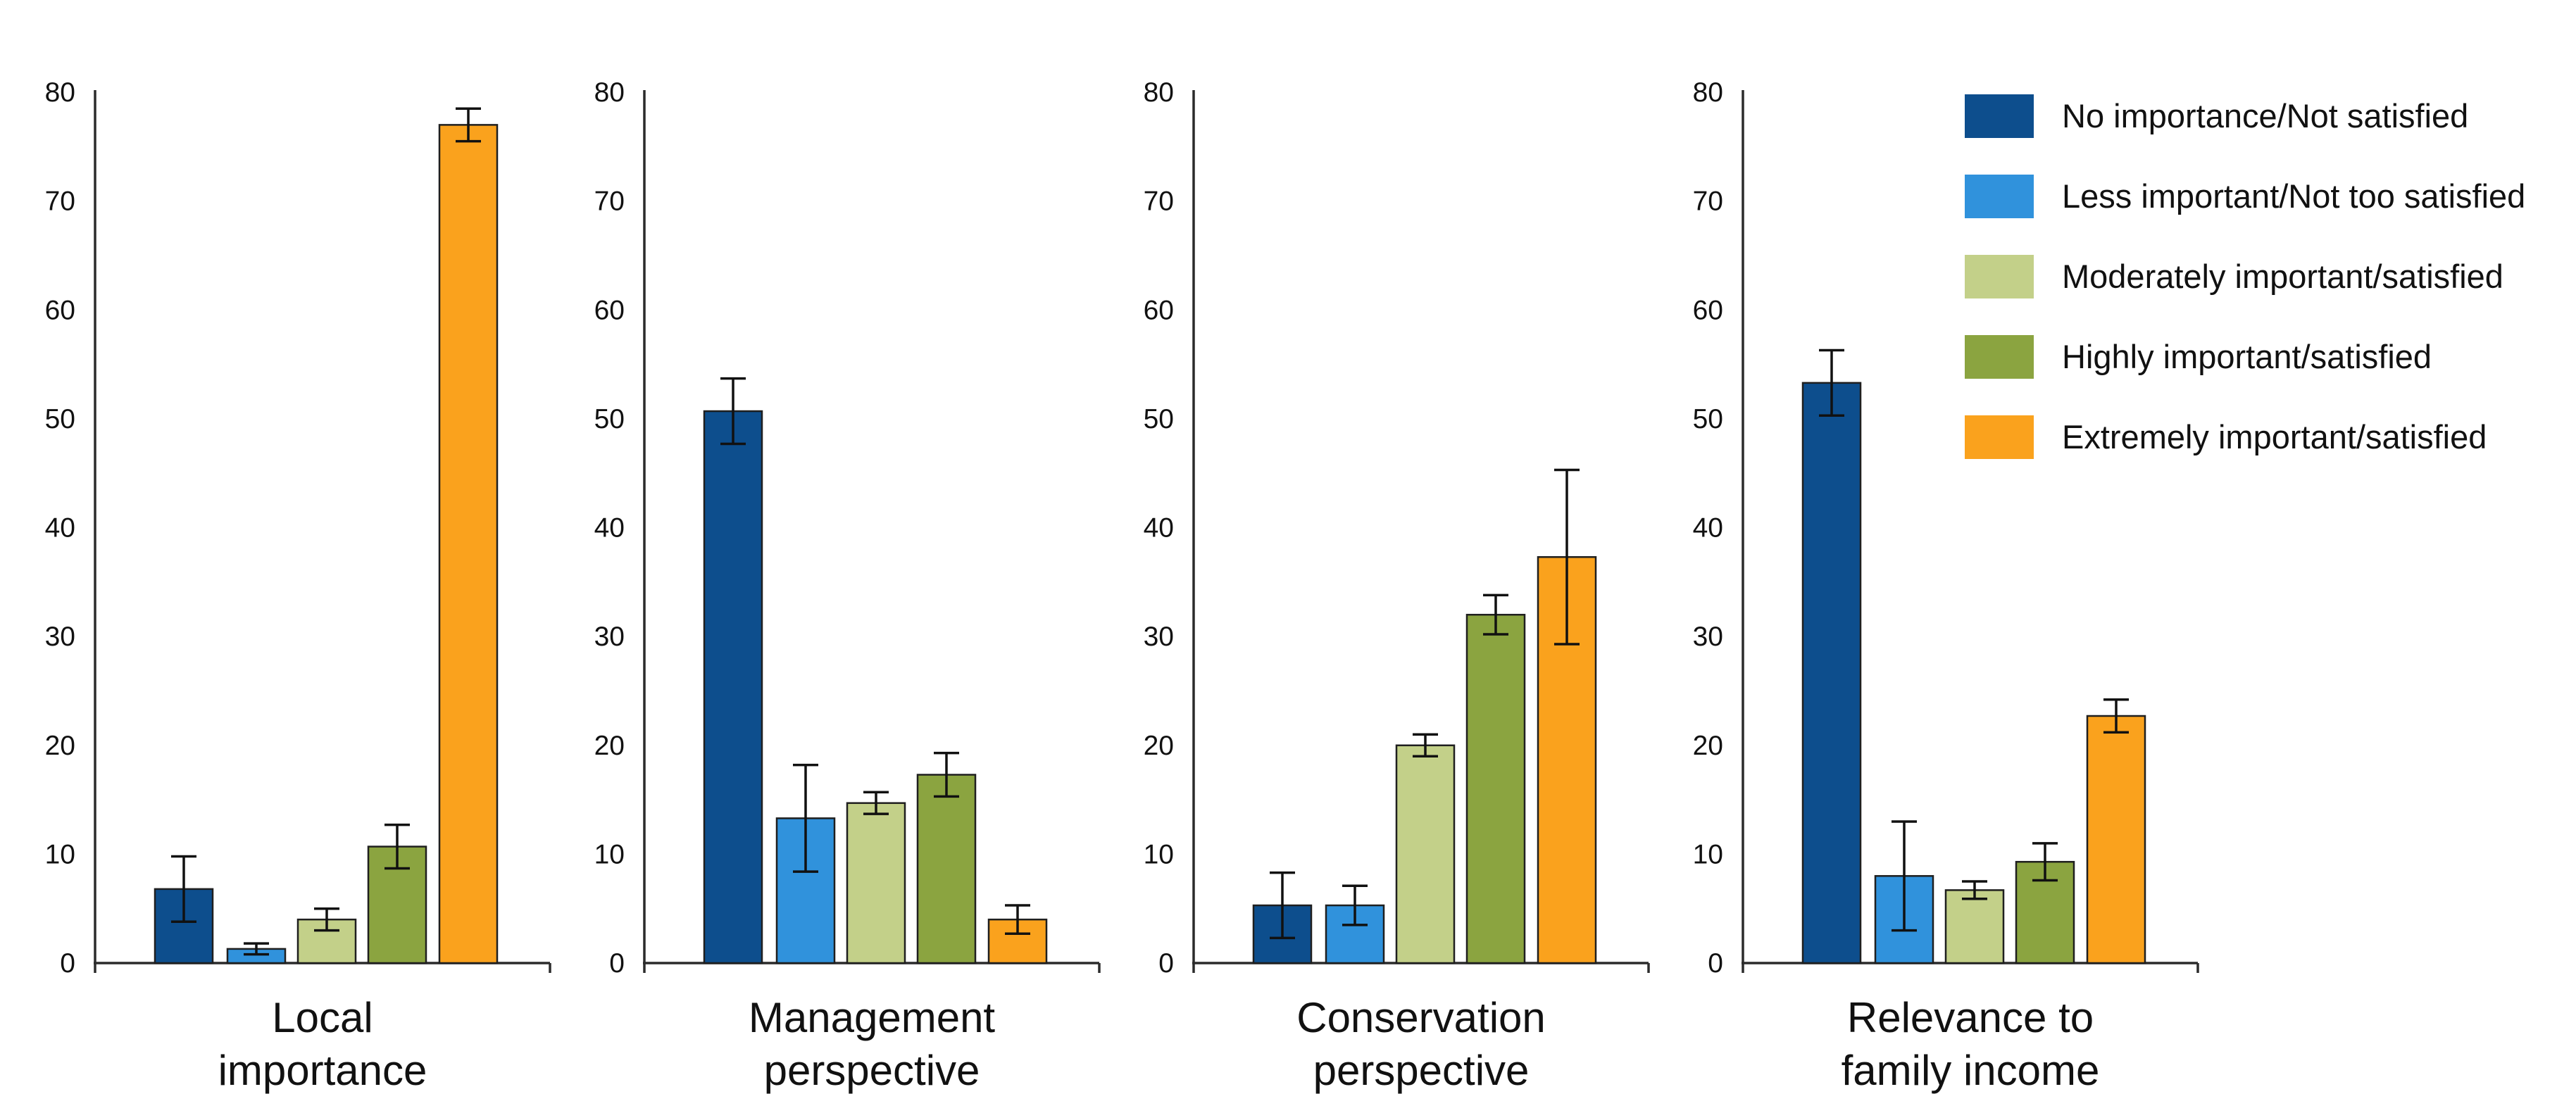  I want to click on category-label-line1: Local, so click(322, 1017).